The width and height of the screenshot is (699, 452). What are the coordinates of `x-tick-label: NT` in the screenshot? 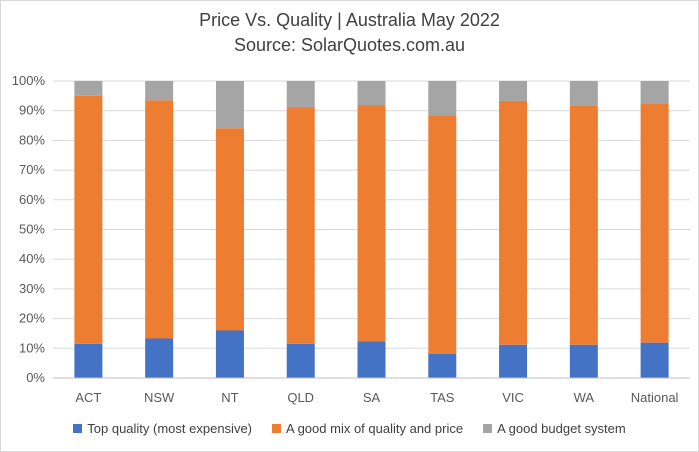 It's located at (229, 397).